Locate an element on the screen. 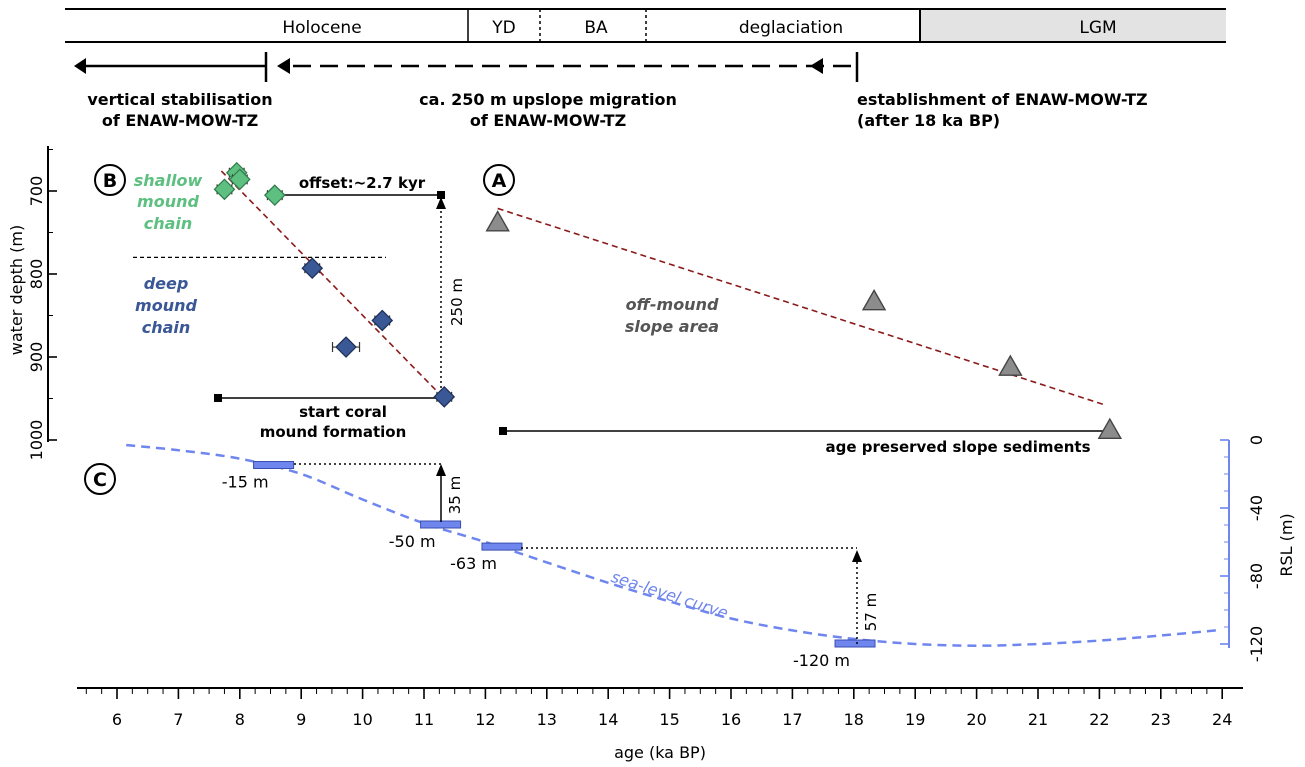 The width and height of the screenshot is (1305, 767). vertical-250-label: 250 m is located at coordinates (457, 302).